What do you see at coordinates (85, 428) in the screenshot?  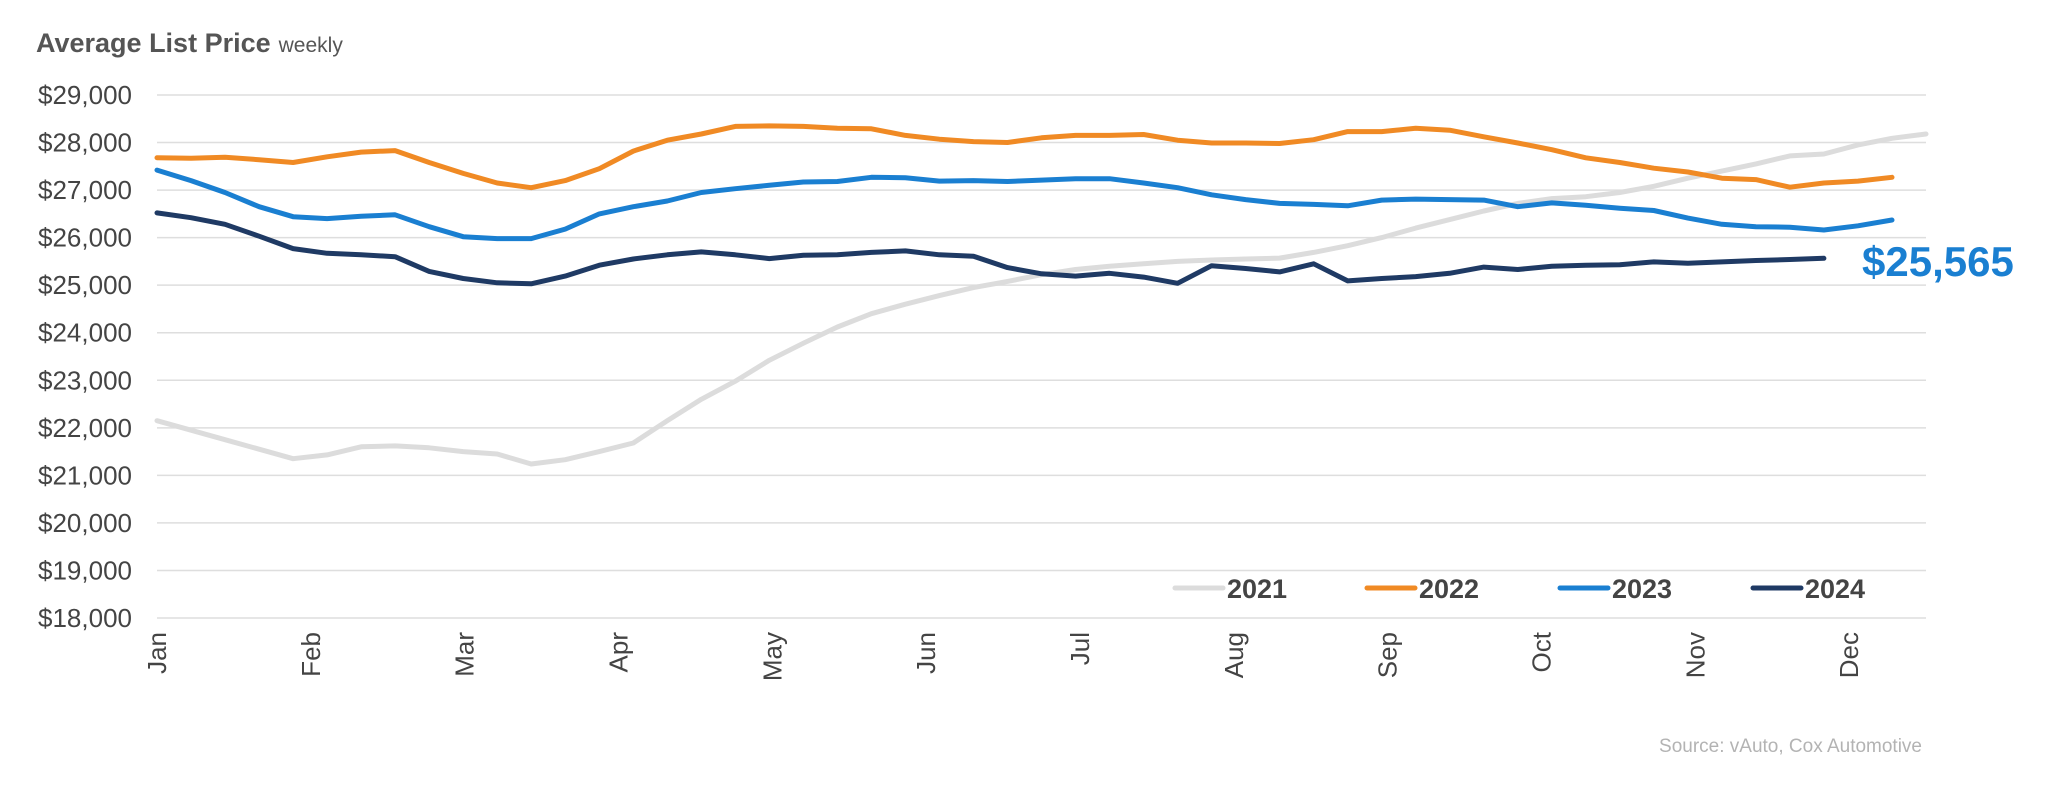 I see `y-tick-label: $22,000` at bounding box center [85, 428].